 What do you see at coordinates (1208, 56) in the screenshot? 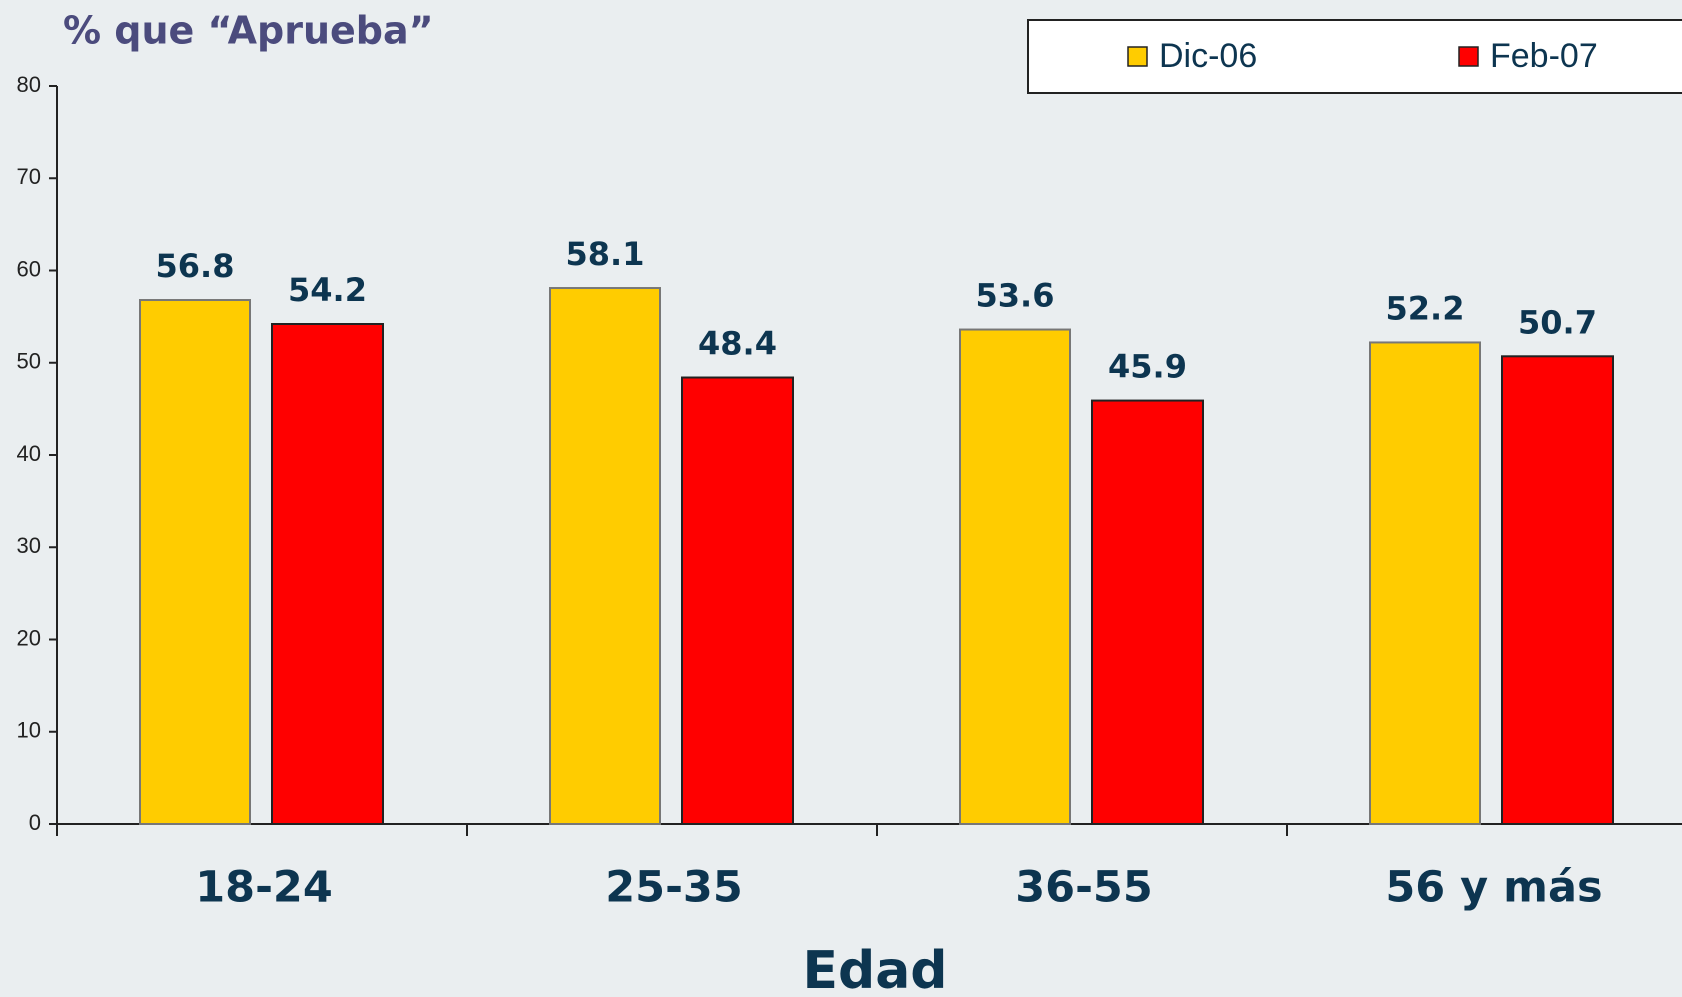
I see `legend-label: Dic-06` at bounding box center [1208, 56].